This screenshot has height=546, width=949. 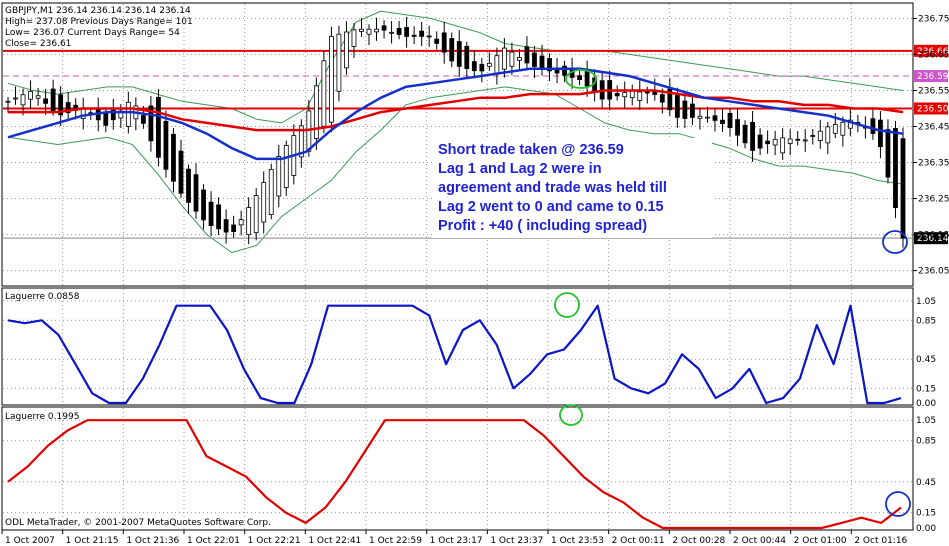 What do you see at coordinates (520, 169) in the screenshot?
I see `annotation-line-2: Lag 1 and Lag 2 were in` at bounding box center [520, 169].